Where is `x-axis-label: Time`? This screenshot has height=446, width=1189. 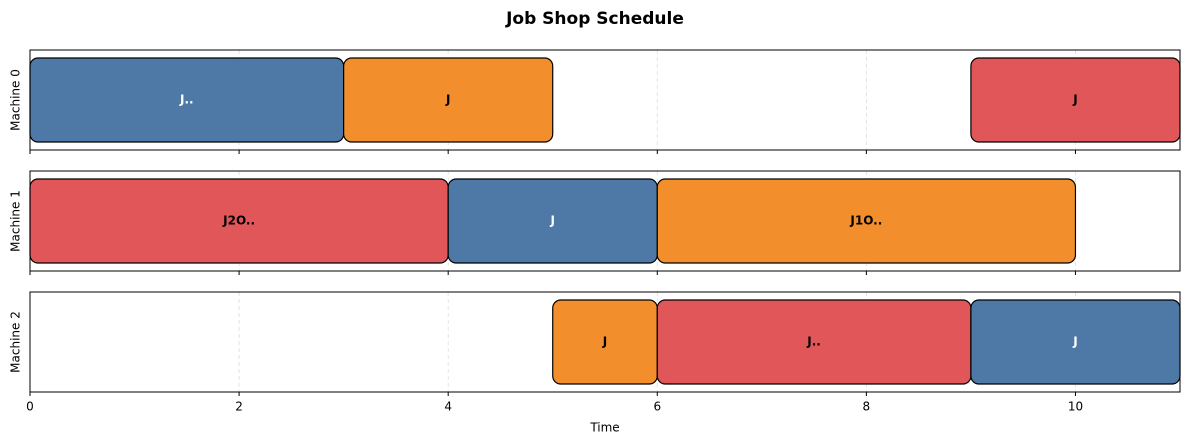
x-axis-label: Time is located at coordinates (604, 428).